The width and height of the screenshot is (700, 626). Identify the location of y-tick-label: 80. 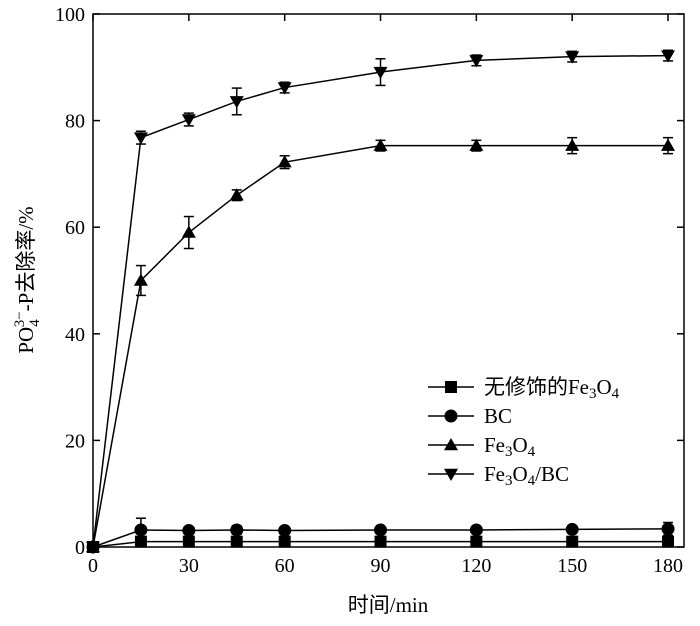
(75, 122).